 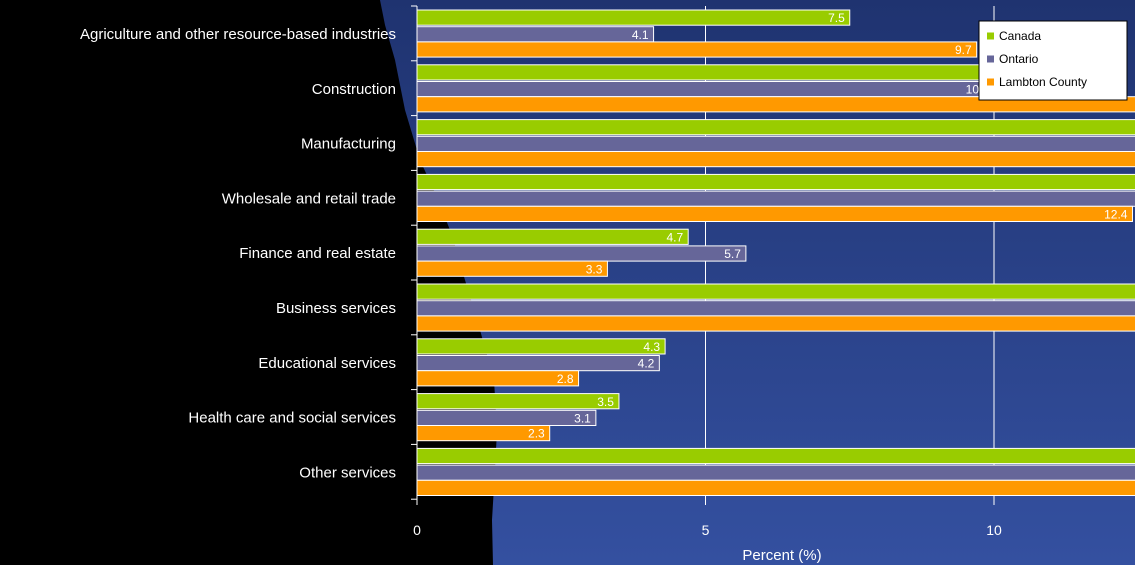 What do you see at coordinates (354, 89) in the screenshot?
I see `category-label: Construction` at bounding box center [354, 89].